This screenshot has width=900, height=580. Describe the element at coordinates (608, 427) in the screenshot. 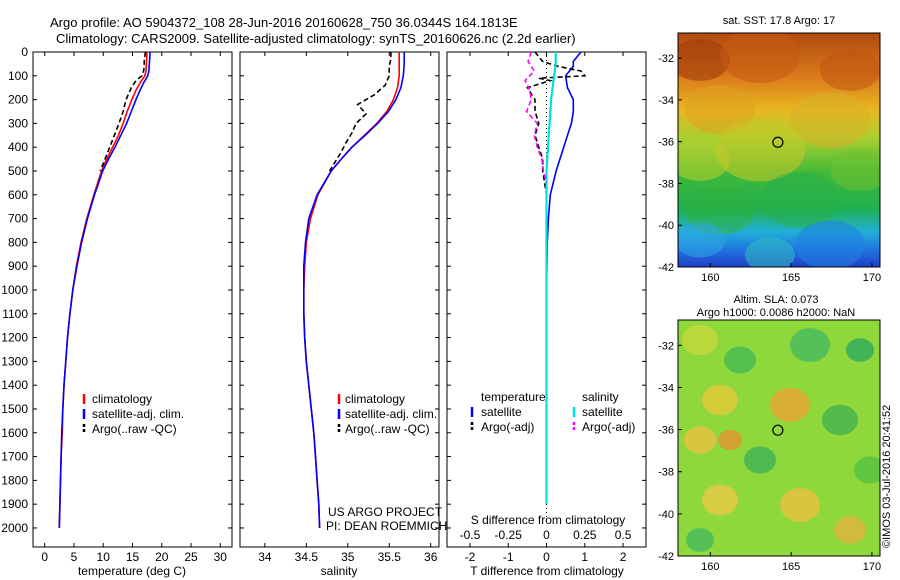

I see `legend-text: Argo(-adj)` at that location.